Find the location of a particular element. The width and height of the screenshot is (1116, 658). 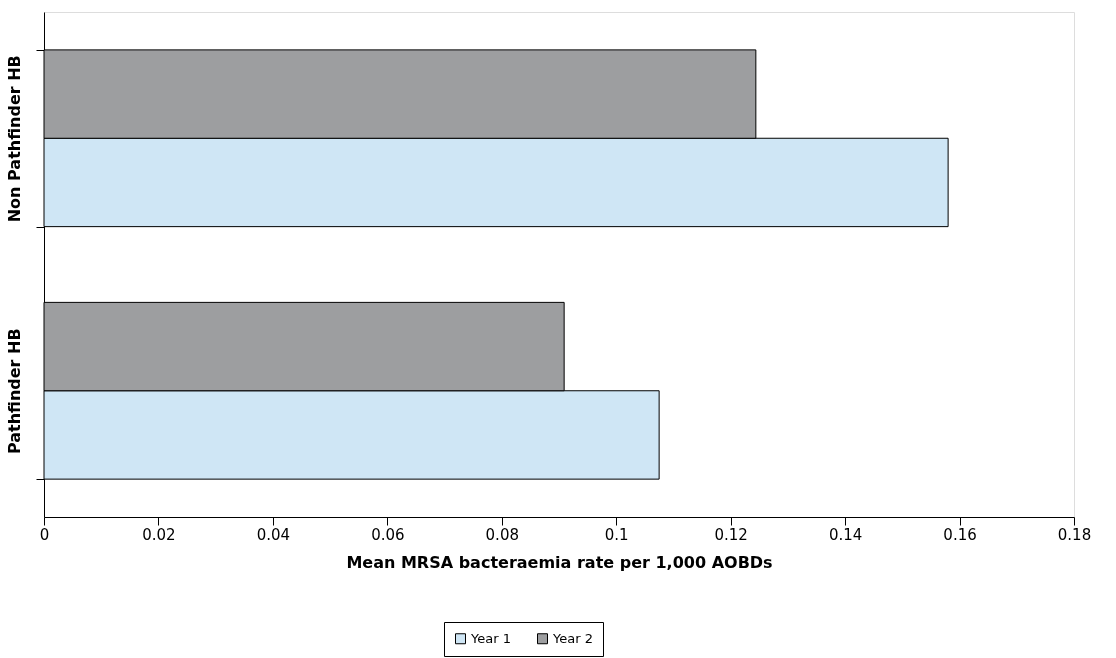

legend-label: Year 2 is located at coordinates (572, 638).